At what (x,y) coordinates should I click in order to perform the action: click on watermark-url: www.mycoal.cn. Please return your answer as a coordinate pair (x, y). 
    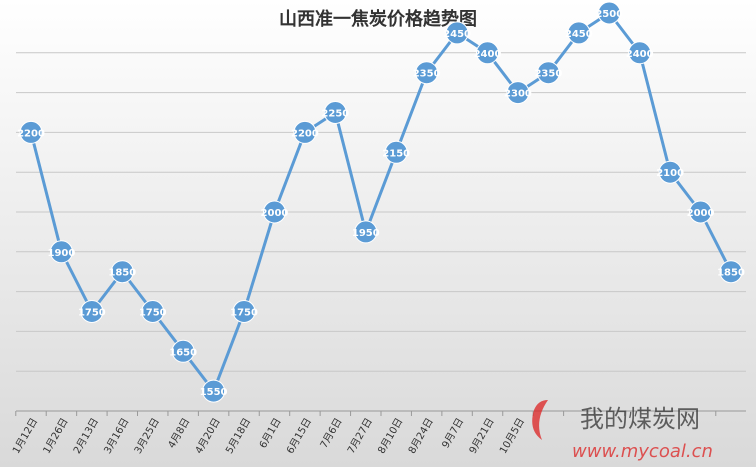
    Looking at the image, I should click on (642, 451).